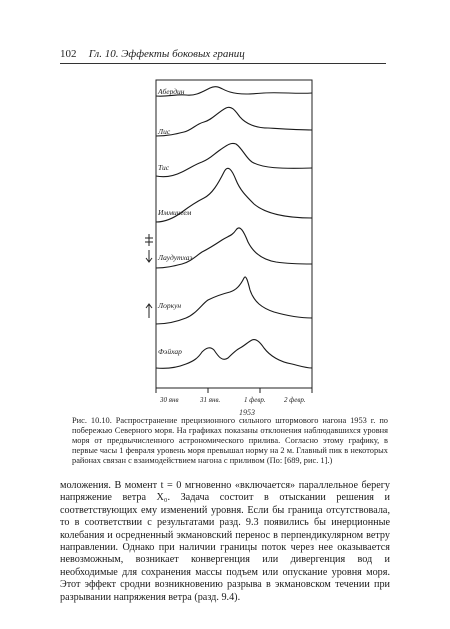 This screenshot has width=450, height=629. What do you see at coordinates (234, 248) in the screenshot?
I see `curve-southend` at bounding box center [234, 248].